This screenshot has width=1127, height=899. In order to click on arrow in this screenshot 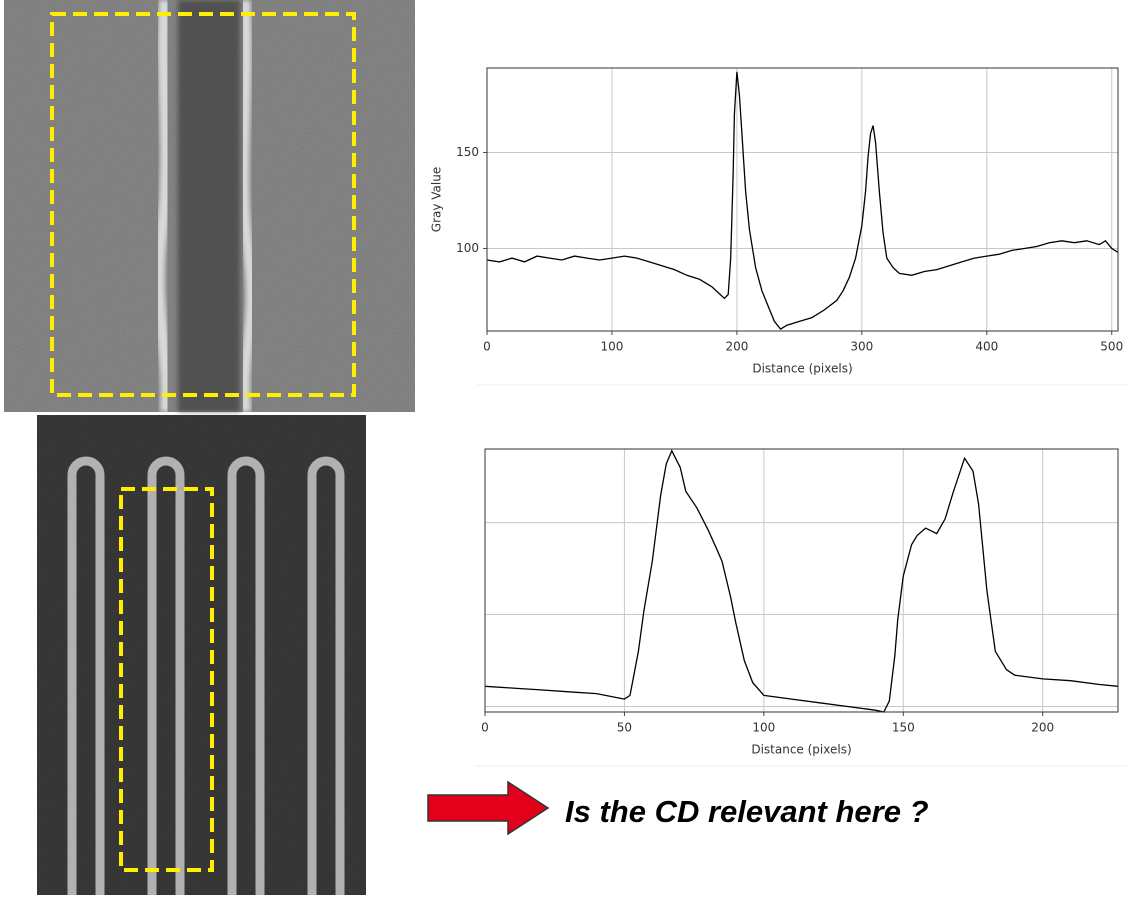, I will do `click(488, 808)`.